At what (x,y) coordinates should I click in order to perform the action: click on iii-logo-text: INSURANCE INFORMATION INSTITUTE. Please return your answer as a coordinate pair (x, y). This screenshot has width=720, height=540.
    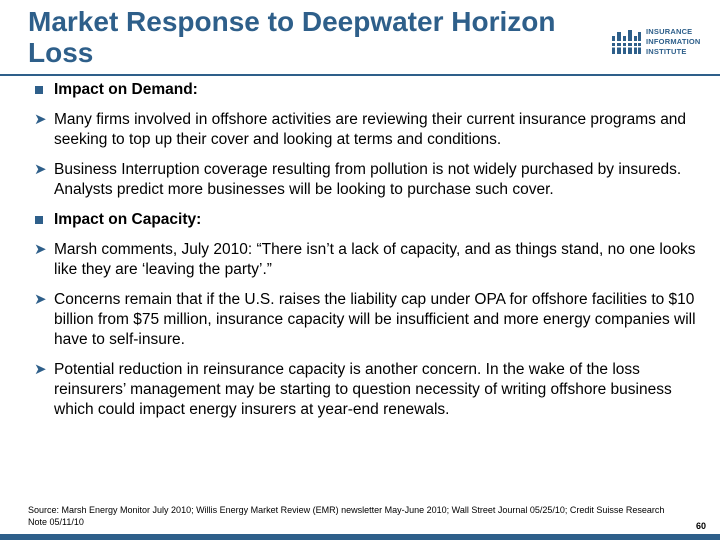
    Looking at the image, I should click on (673, 42).